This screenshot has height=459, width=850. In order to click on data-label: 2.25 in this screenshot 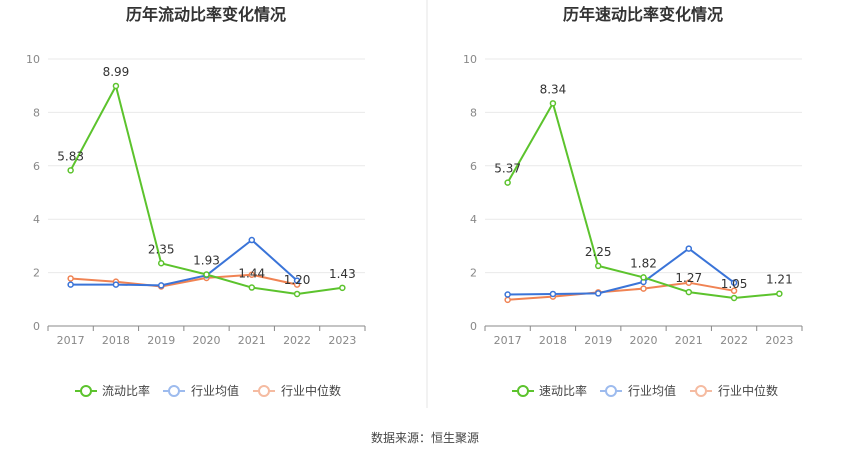, I will do `click(598, 252)`.